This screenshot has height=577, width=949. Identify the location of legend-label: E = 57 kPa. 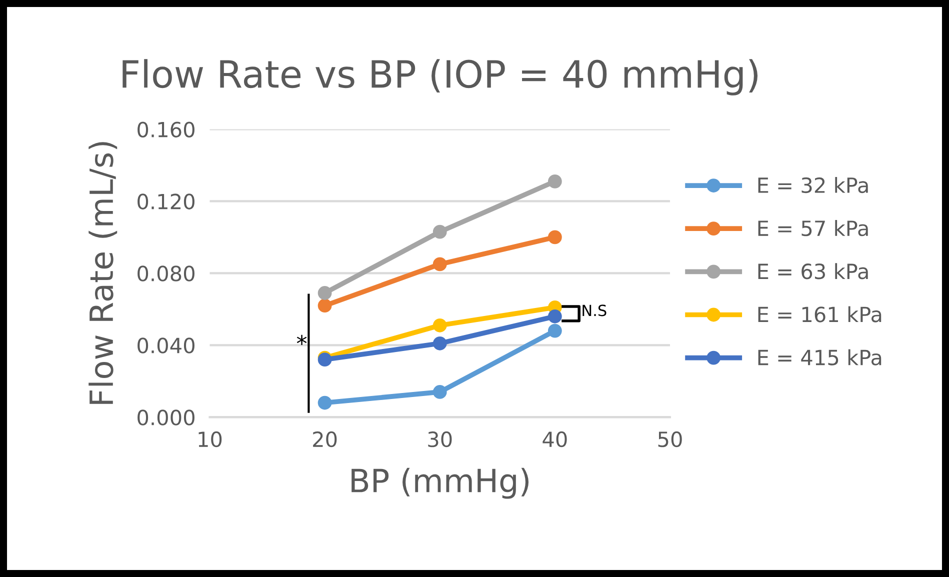
(813, 228).